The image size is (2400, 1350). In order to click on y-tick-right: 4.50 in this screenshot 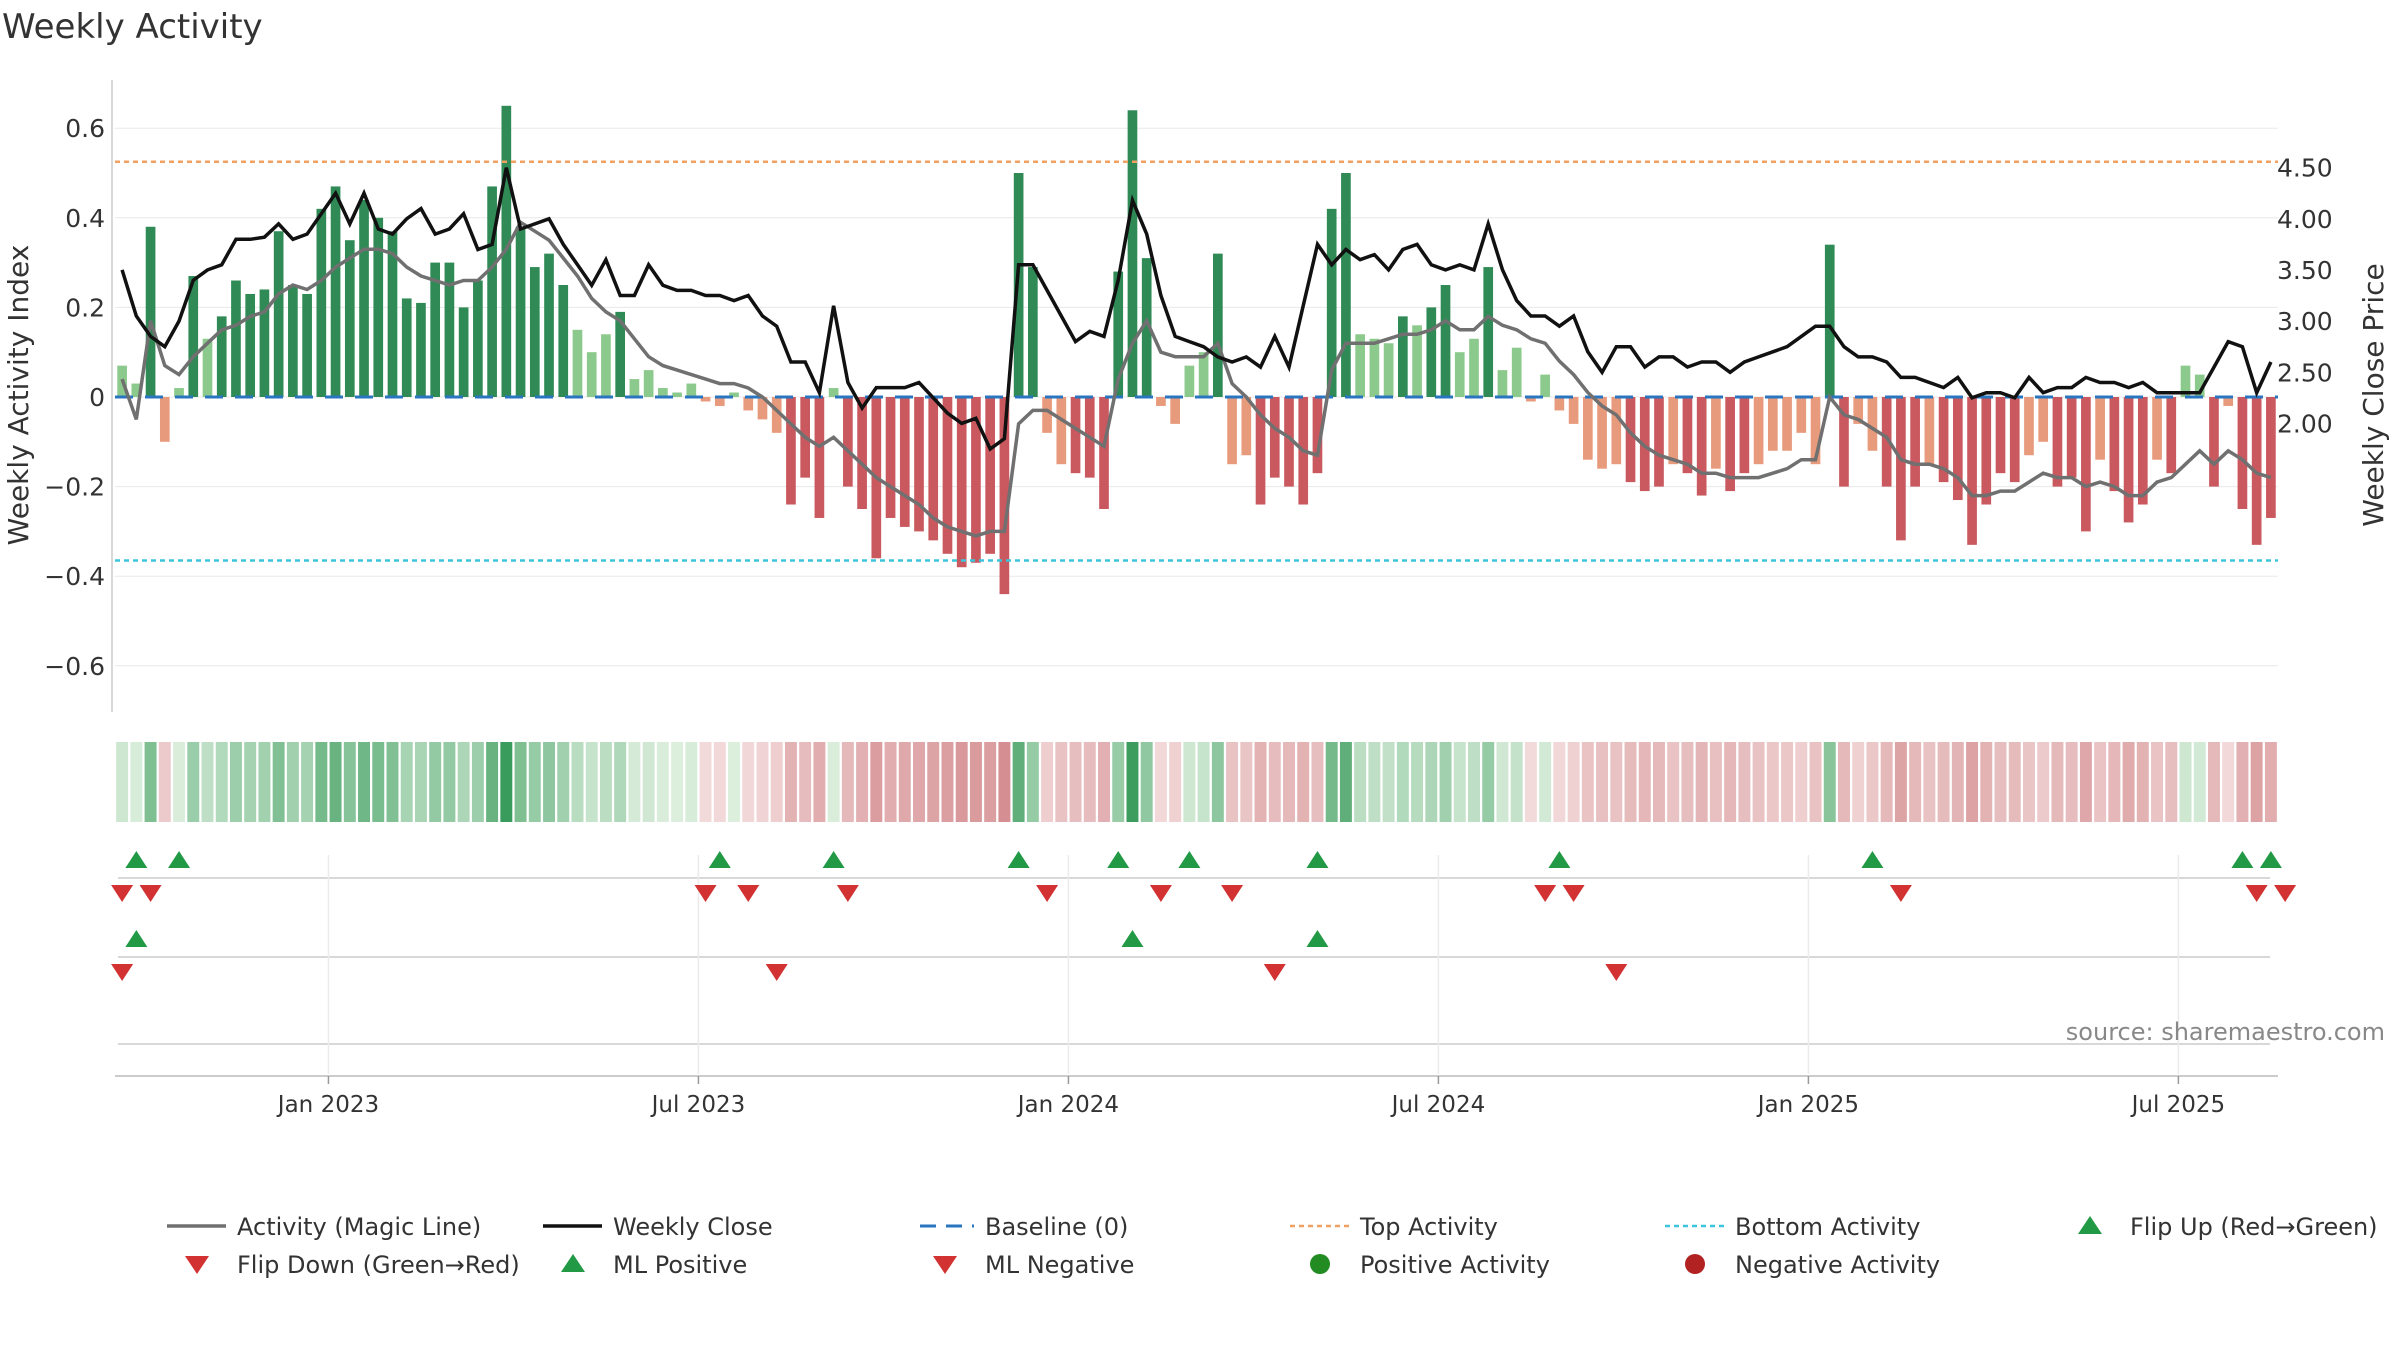, I will do `click(2305, 168)`.